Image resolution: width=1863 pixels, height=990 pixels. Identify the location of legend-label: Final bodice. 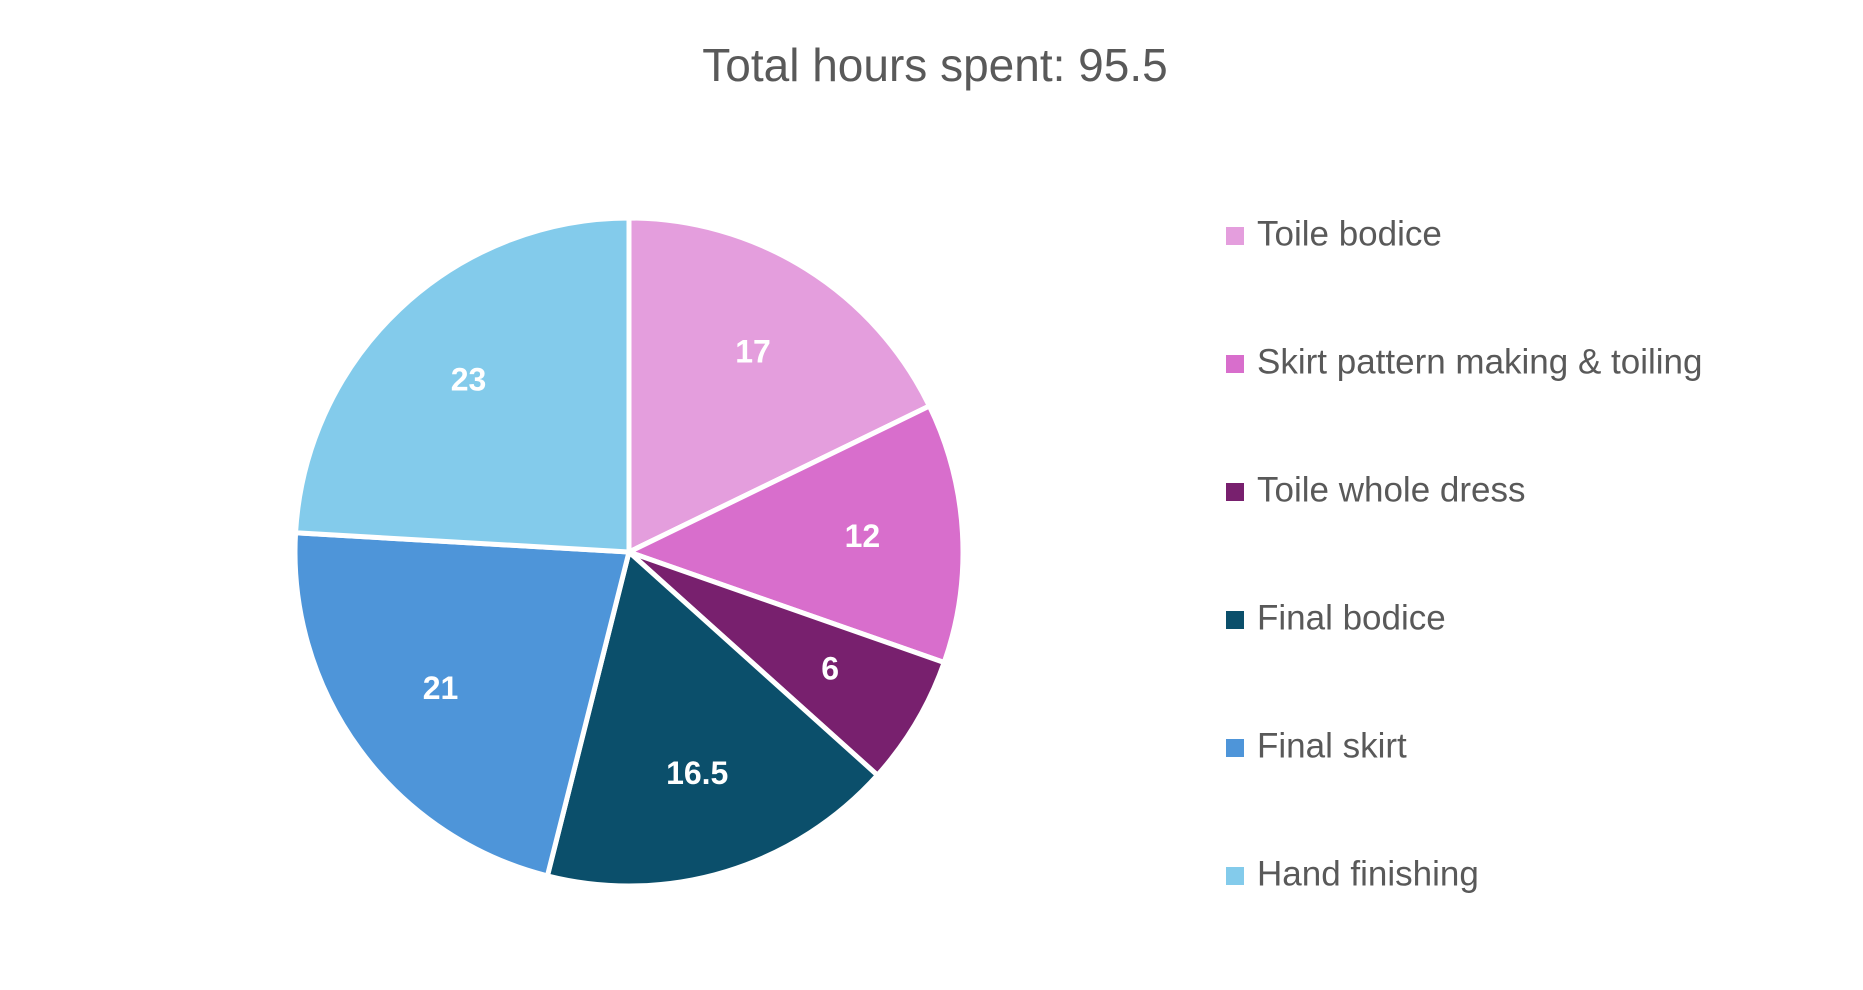
(1351, 617).